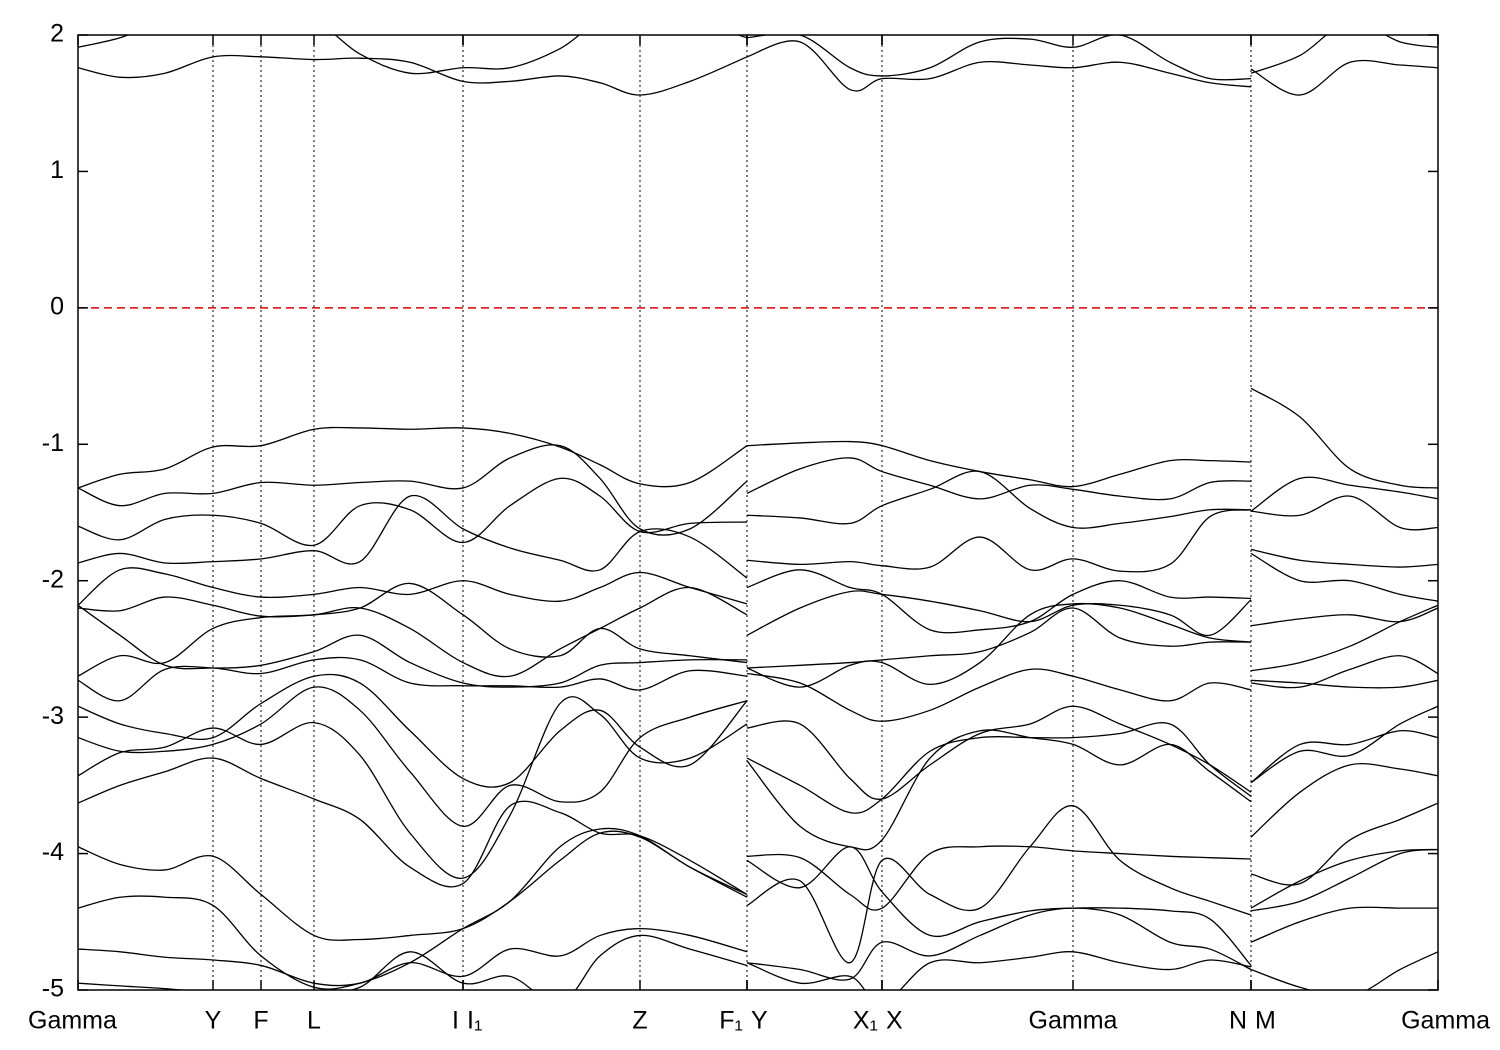 The width and height of the screenshot is (1500, 1050). What do you see at coordinates (57, 170) in the screenshot?
I see `y-tick-label: 1` at bounding box center [57, 170].